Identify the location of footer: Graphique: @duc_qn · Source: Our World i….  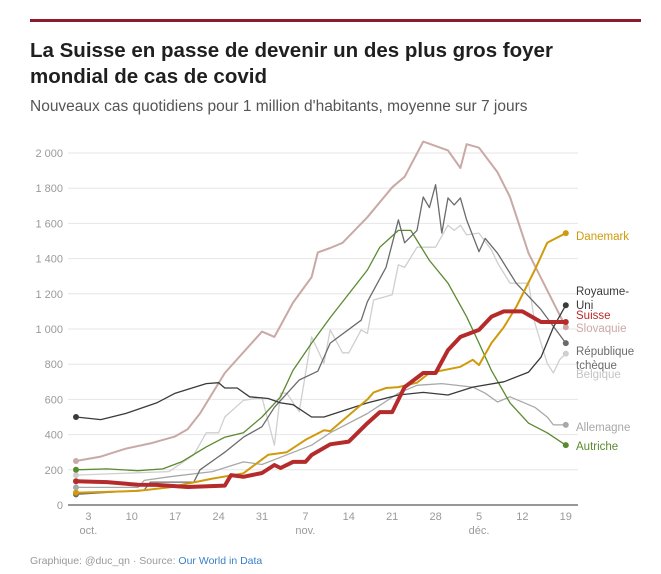
(146, 561).